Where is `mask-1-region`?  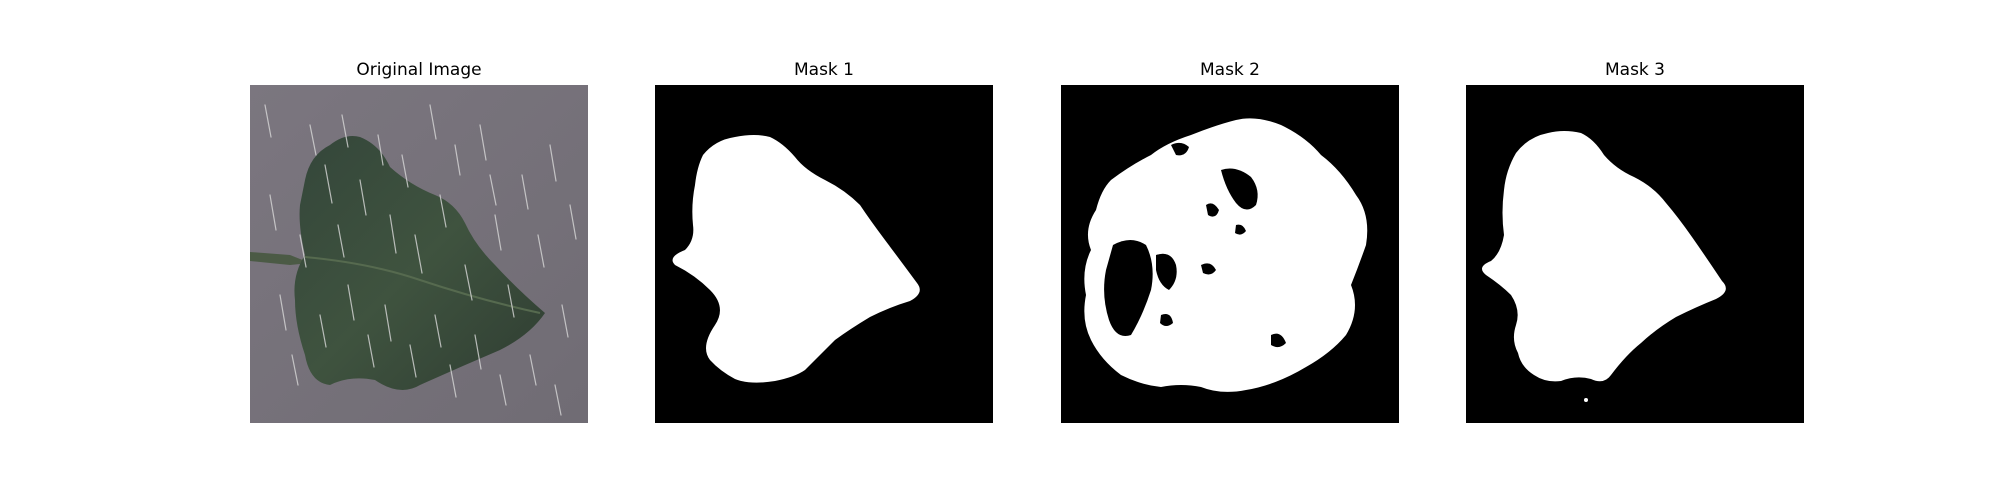 mask-1-region is located at coordinates (796, 259).